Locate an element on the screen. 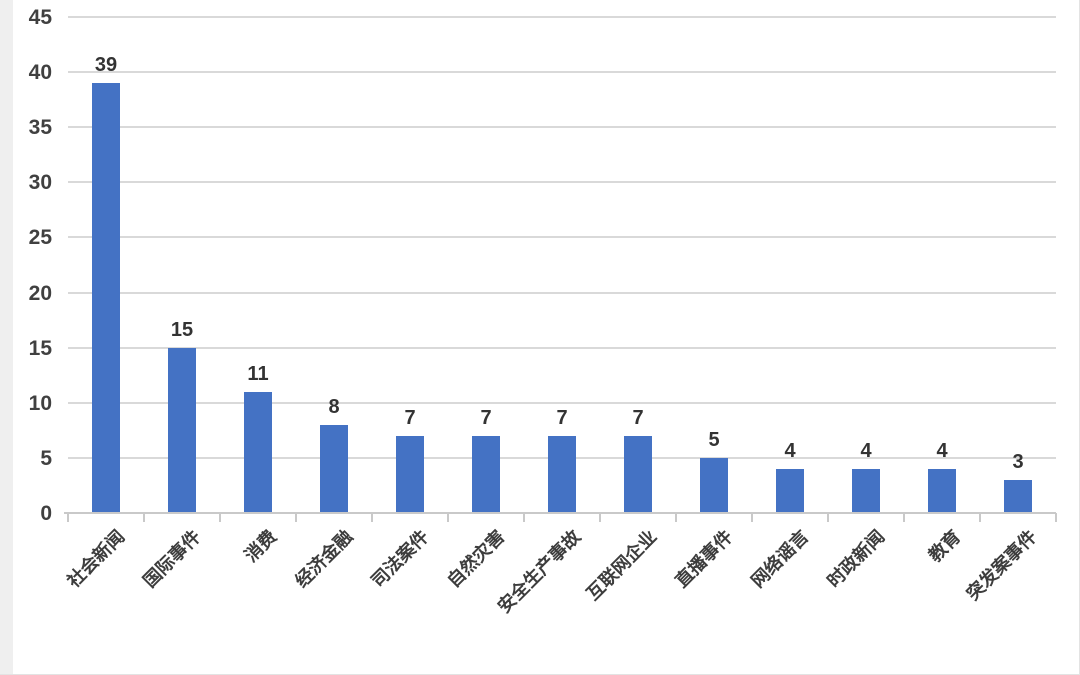  bar-网络谣言 is located at coordinates (790, 490).